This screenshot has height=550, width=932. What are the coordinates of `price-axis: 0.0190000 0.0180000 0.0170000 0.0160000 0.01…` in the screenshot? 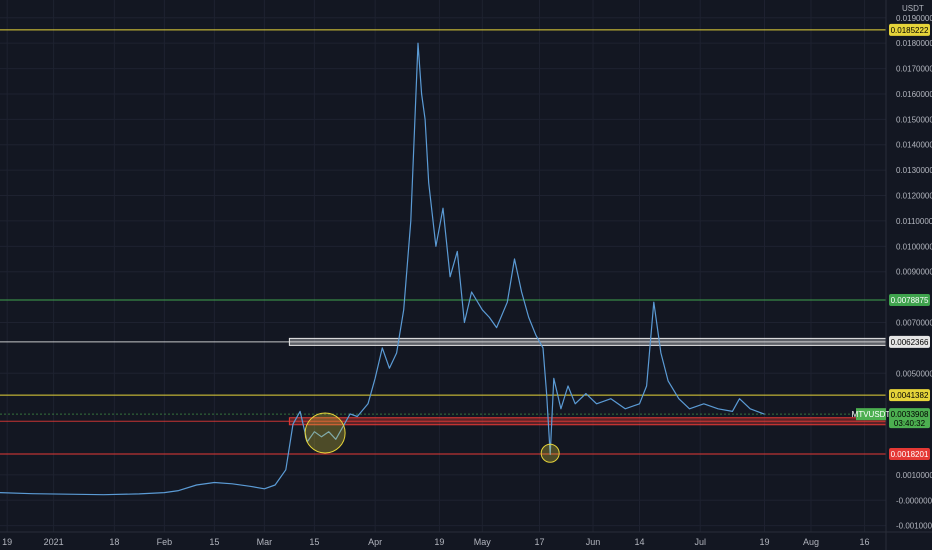 It's located at (914, 272).